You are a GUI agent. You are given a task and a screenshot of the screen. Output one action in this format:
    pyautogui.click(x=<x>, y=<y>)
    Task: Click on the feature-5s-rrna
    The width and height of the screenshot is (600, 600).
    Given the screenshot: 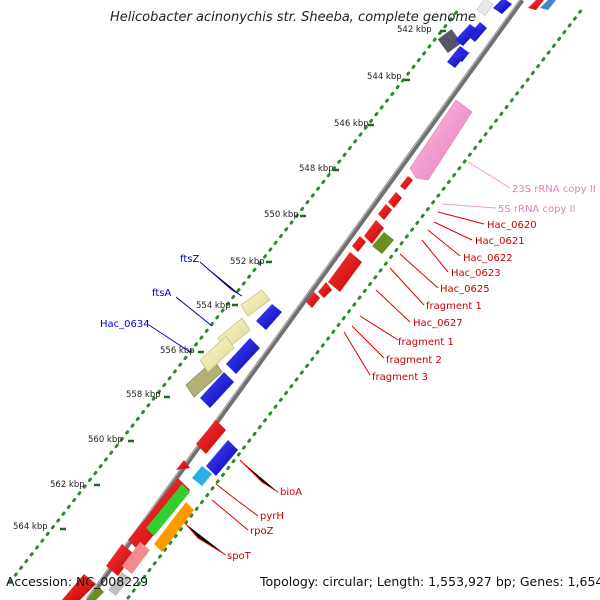 What is the action you would take?
    pyautogui.click(x=406, y=183)
    